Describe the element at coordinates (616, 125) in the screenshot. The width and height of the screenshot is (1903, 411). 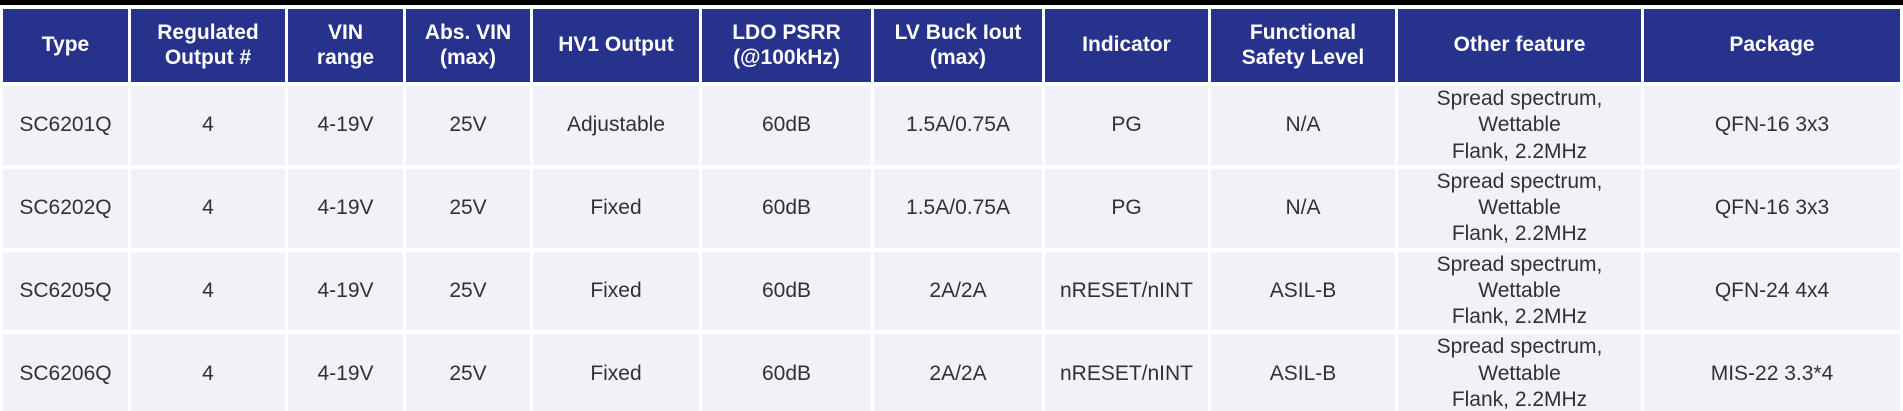
I see `cell-hv1-output: Adjustable` at that location.